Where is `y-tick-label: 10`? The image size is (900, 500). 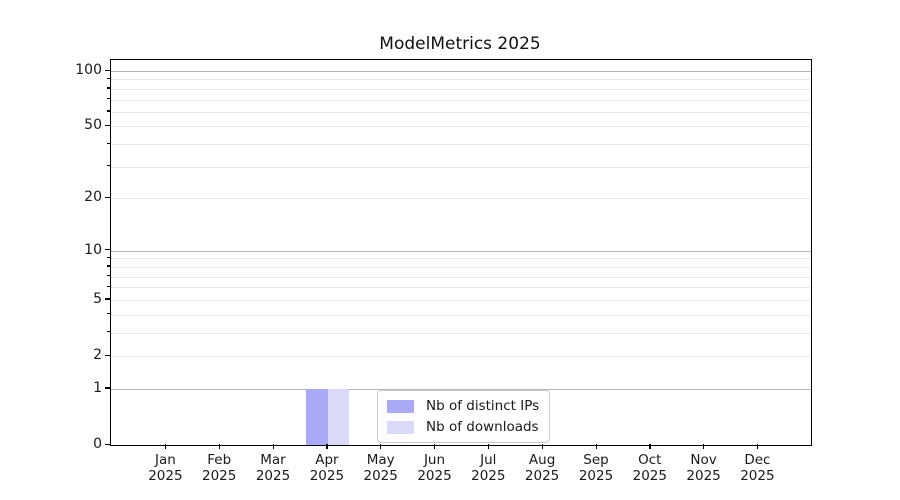
y-tick-label: 10 is located at coordinates (93, 249).